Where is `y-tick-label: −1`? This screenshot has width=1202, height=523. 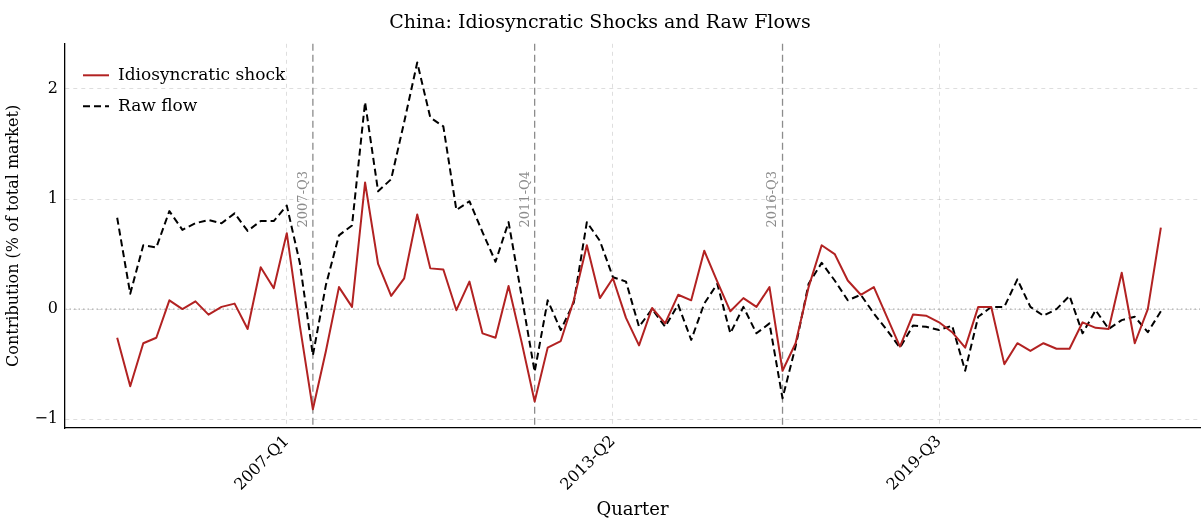
y-tick-label: −1 is located at coordinates (46, 418).